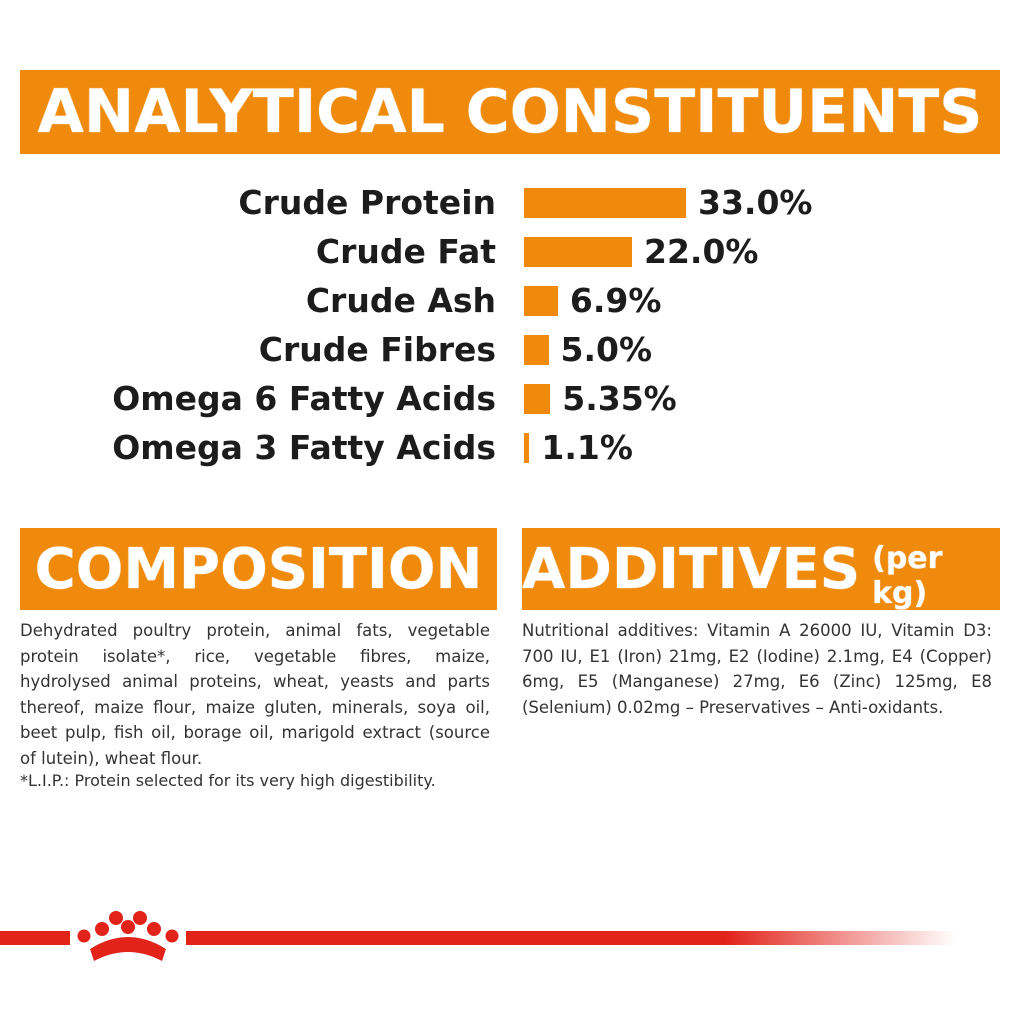 Image resolution: width=1020 pixels, height=1020 pixels. Describe the element at coordinates (587, 447) in the screenshot. I see `constituent-value: 1.1%` at that location.